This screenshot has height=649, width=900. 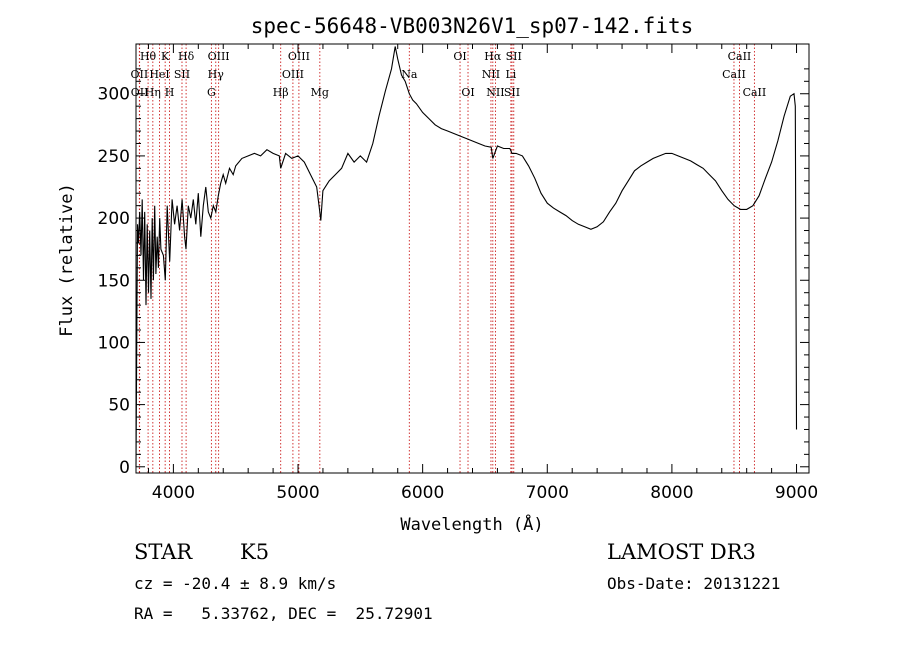 I want to click on line-label-lines_top-2: Hδ, so click(x=186, y=56).